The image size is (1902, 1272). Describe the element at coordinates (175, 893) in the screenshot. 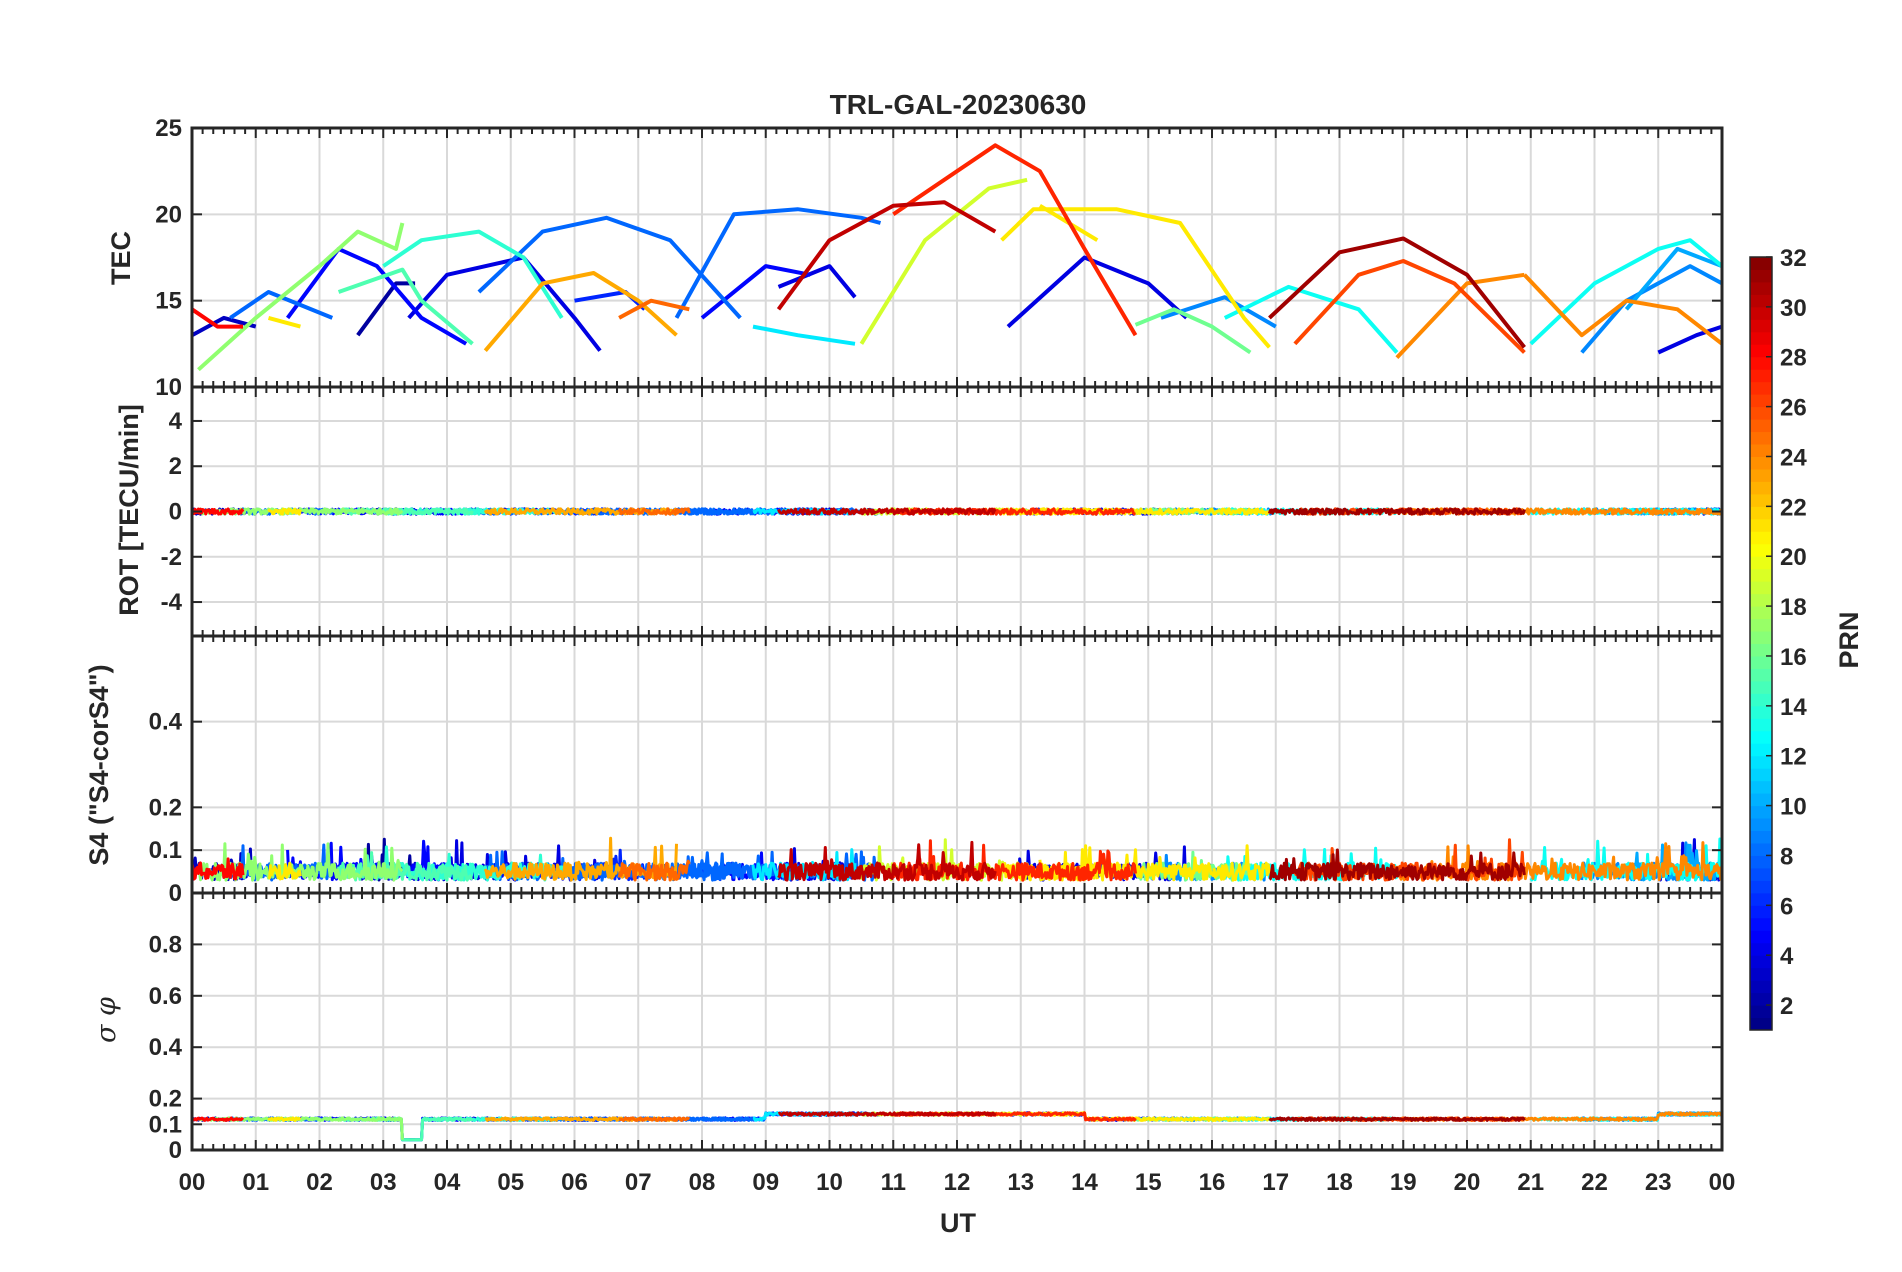

I see `y-tick-label: 0` at that location.